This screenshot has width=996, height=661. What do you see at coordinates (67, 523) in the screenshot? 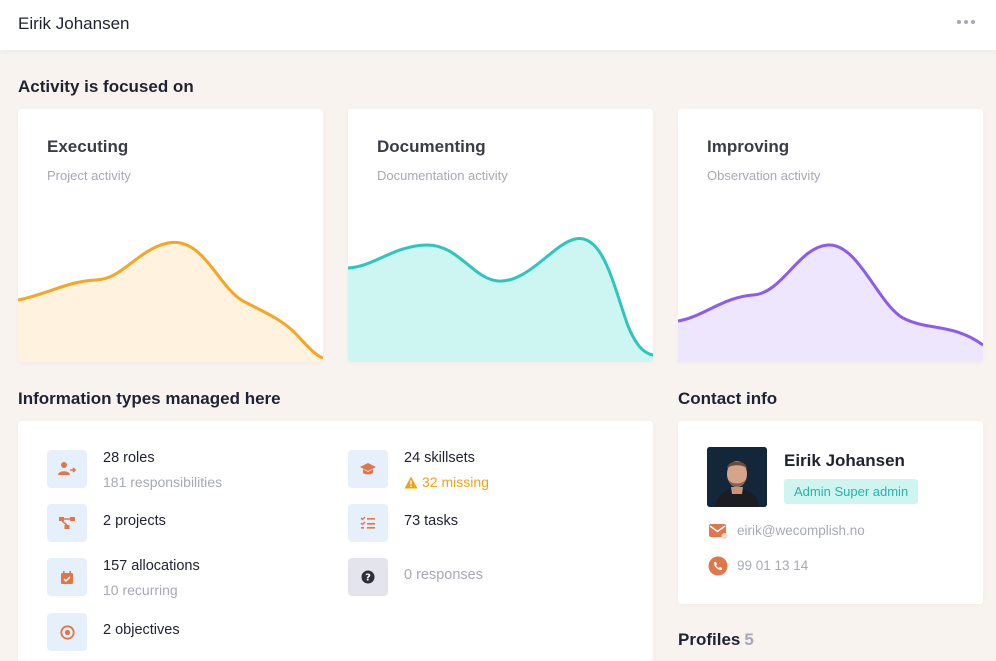
I see `project-flow-icon` at bounding box center [67, 523].